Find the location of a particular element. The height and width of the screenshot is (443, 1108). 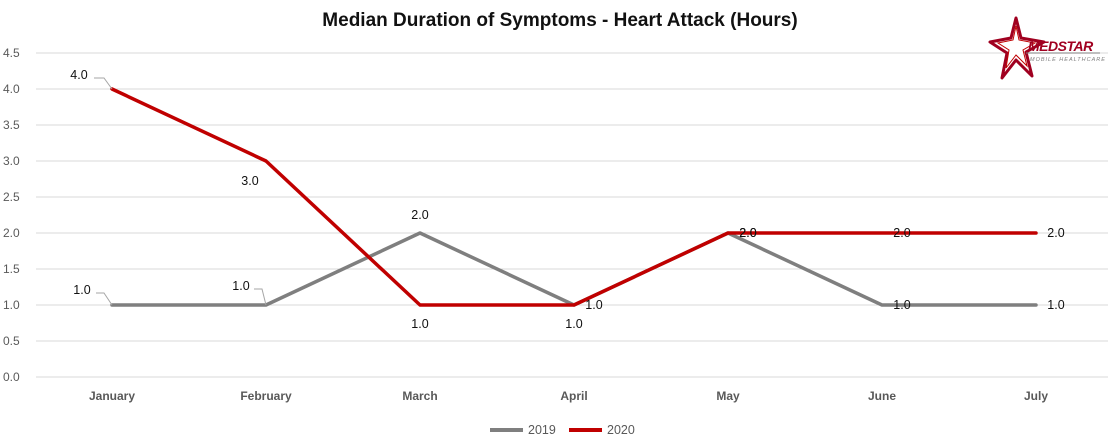

x-tick-label: March is located at coordinates (419, 396).